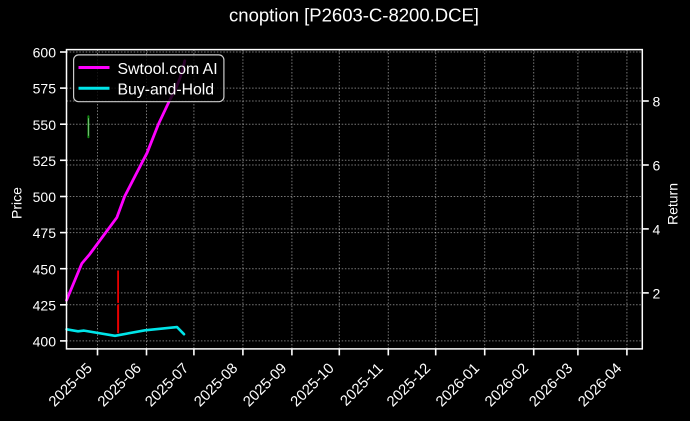 This screenshot has height=421, width=690. Describe the element at coordinates (168, 69) in the screenshot. I see `svg-text: Swtool.com AI` at that location.